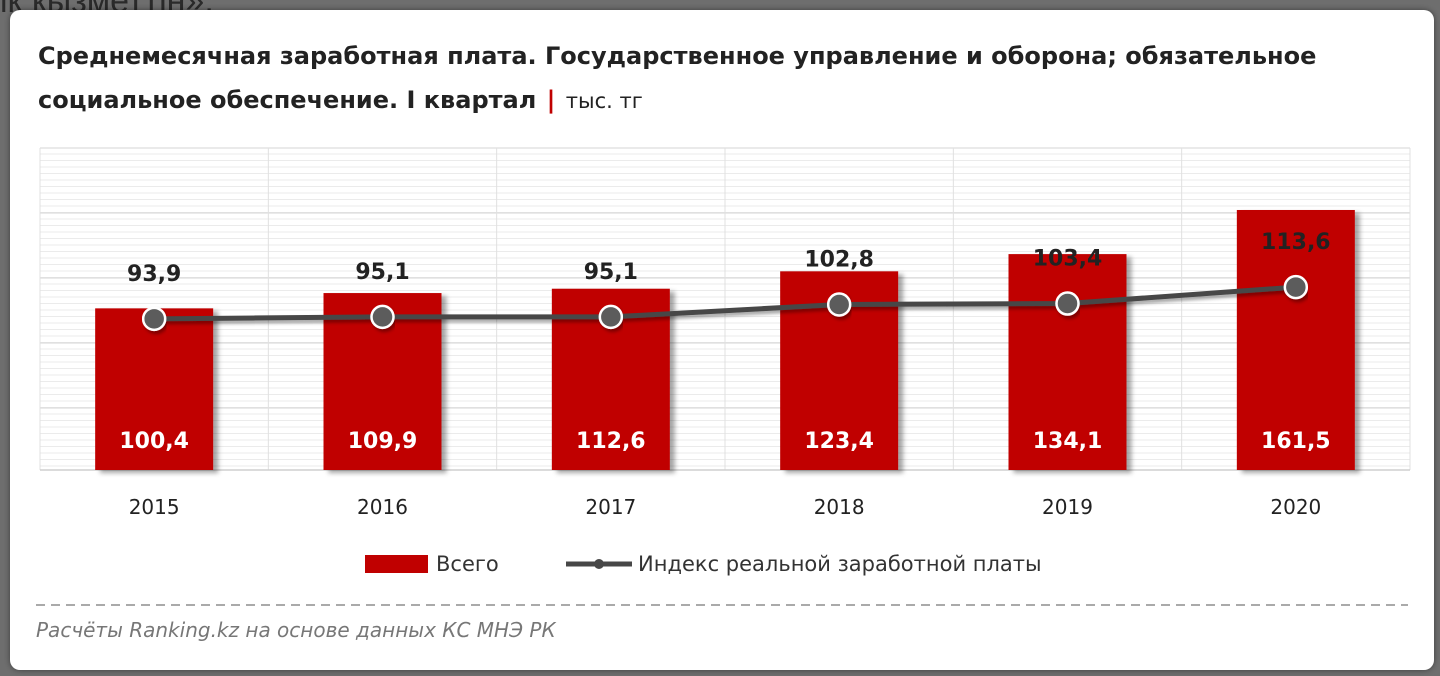  I want to click on index-point-2018, so click(839, 304).